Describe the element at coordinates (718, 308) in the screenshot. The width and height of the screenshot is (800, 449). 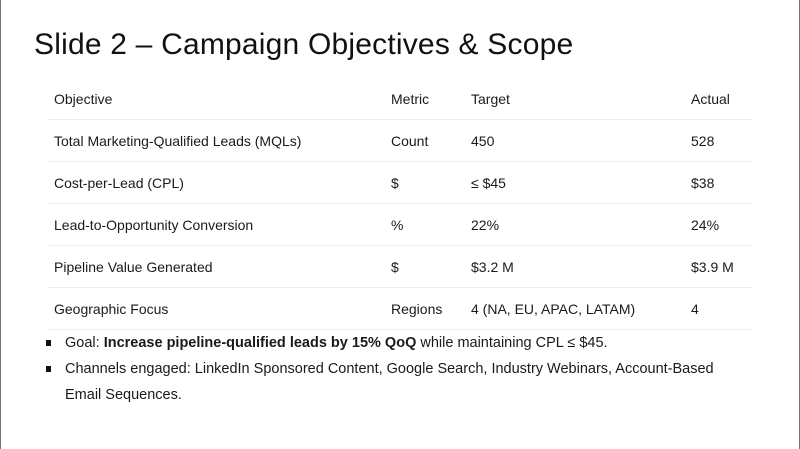
I see `cell-actual: 4` at that location.